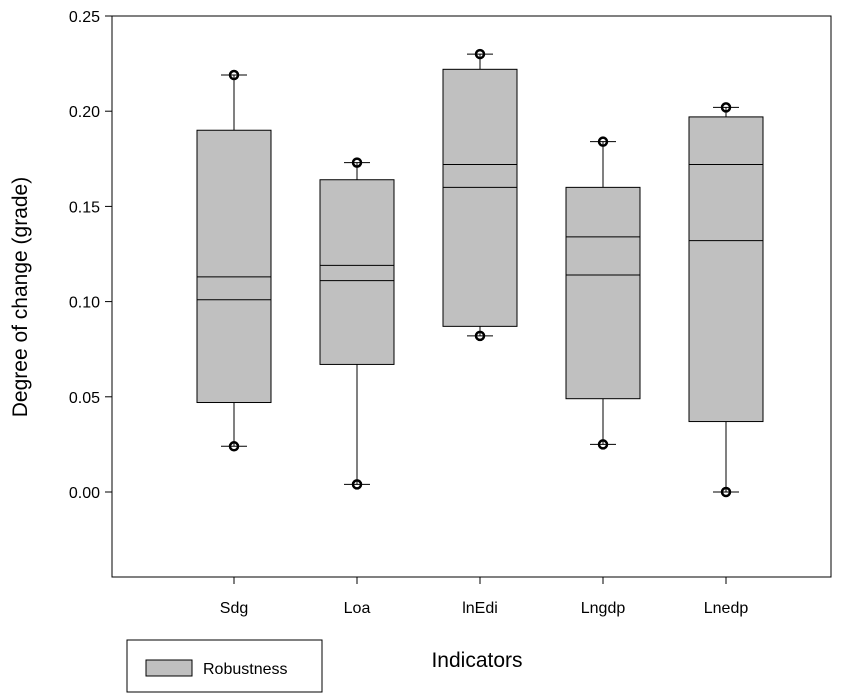  Describe the element at coordinates (20, 297) in the screenshot. I see `y-axis-title: Degree of change (grade)` at that location.